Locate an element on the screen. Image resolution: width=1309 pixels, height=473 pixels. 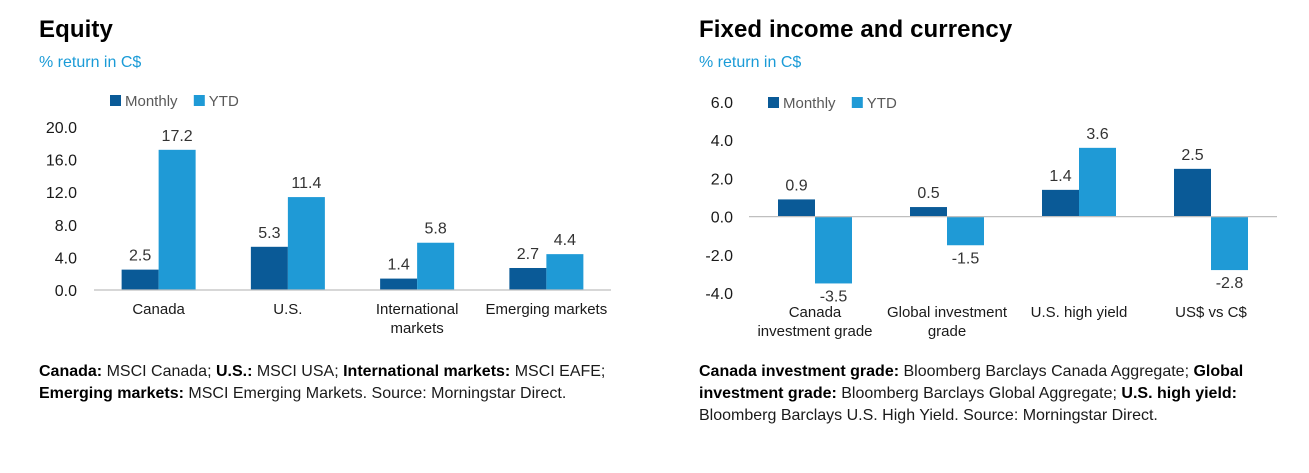
equity-data-label: 5.3 is located at coordinates (269, 233).